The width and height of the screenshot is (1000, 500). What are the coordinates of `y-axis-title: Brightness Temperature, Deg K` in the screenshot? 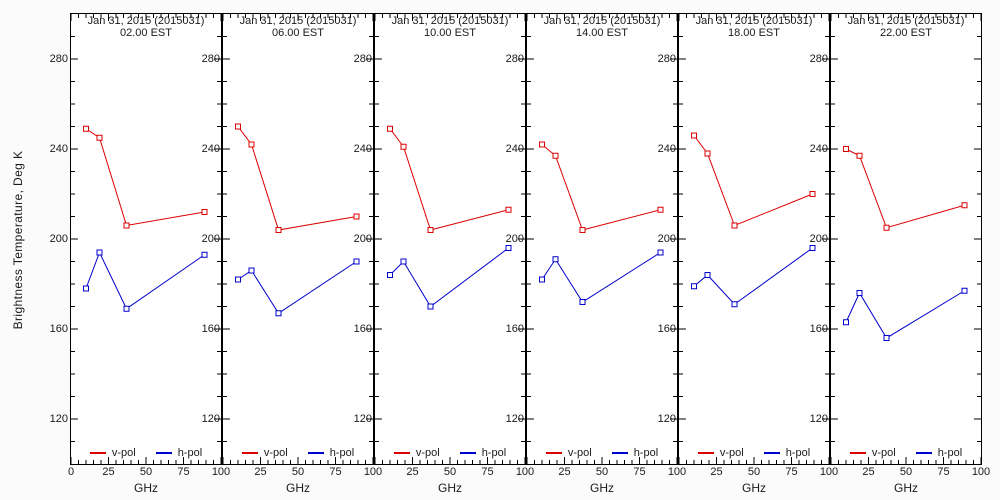 It's located at (18, 240).